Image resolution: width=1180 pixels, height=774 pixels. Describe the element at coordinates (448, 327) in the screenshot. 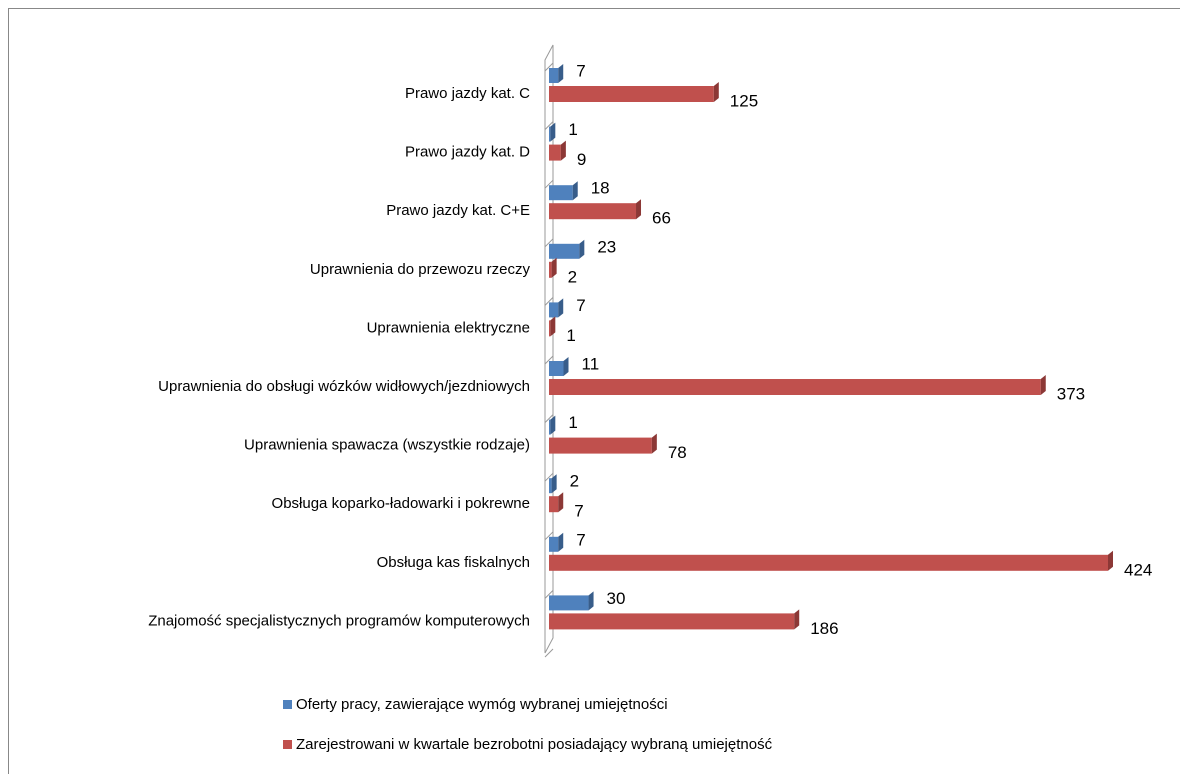

I see `category-label: Uprawnienia elektryczne` at that location.